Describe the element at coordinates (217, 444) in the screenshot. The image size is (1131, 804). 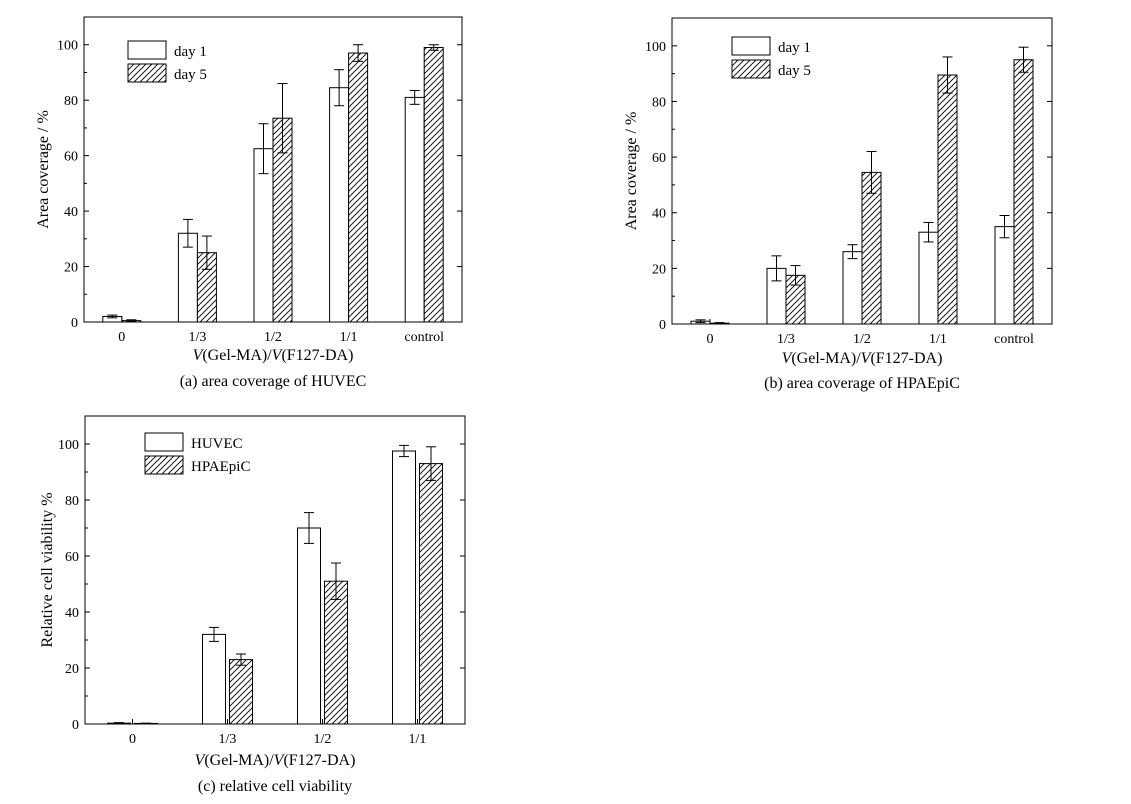
I see `legend-label: HUVEC` at that location.